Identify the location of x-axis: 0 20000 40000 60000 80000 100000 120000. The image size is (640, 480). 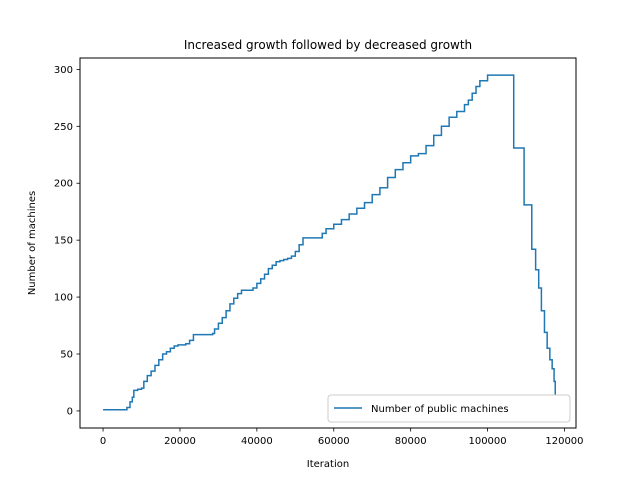
(342, 437).